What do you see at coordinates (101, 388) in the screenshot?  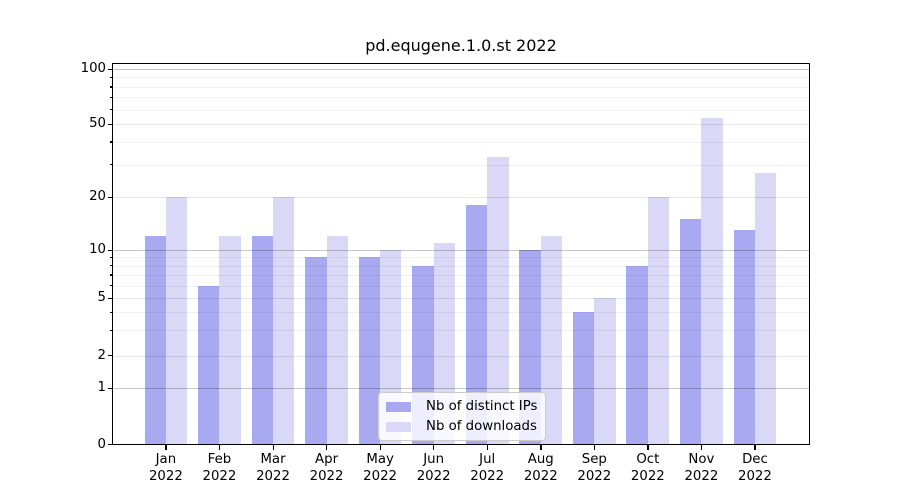 I see `y-tick-label: 1` at bounding box center [101, 388].